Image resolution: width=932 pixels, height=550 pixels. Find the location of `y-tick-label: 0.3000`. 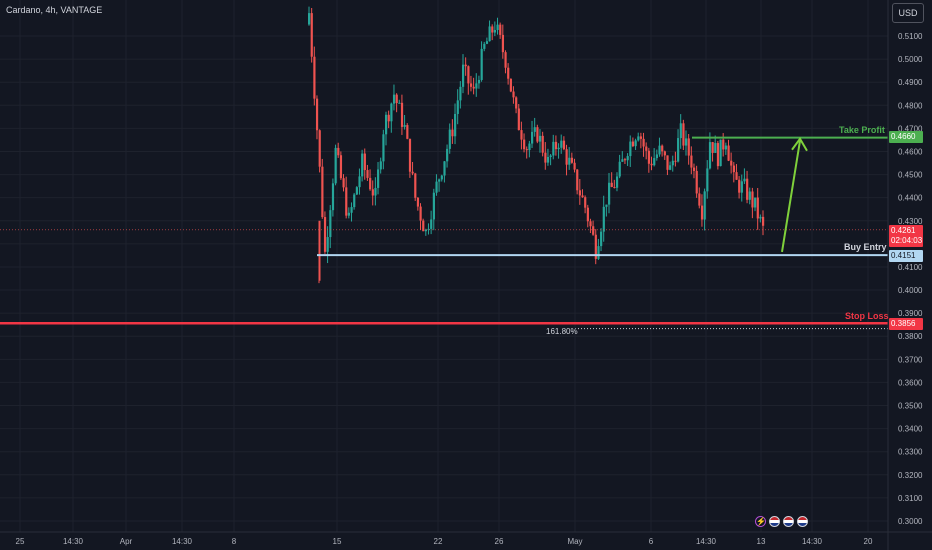

y-tick-label: 0.3000 is located at coordinates (910, 521).